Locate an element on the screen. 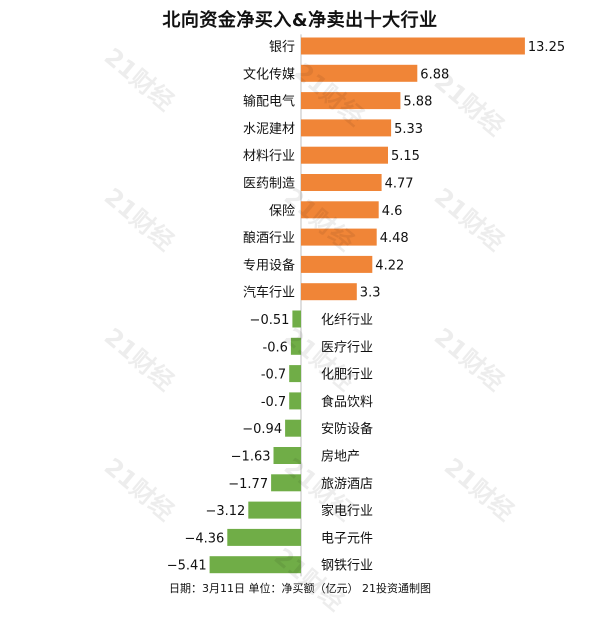 The height and width of the screenshot is (617, 600). bar-输配电气 is located at coordinates (351, 101).